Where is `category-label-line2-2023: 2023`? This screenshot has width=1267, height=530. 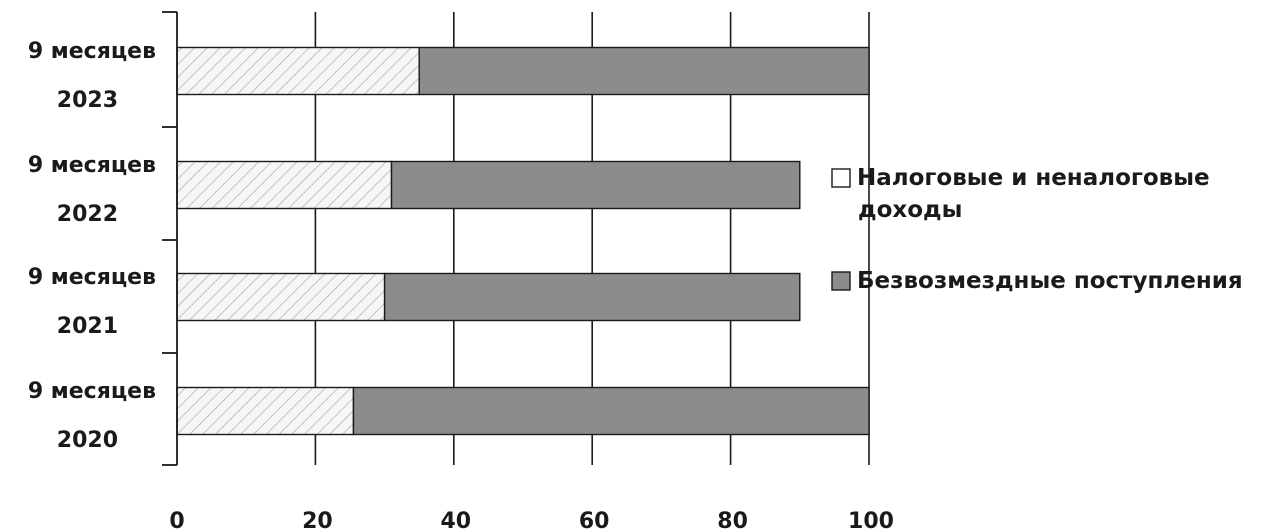 category-label-line2-2023: 2023 is located at coordinates (87, 100).